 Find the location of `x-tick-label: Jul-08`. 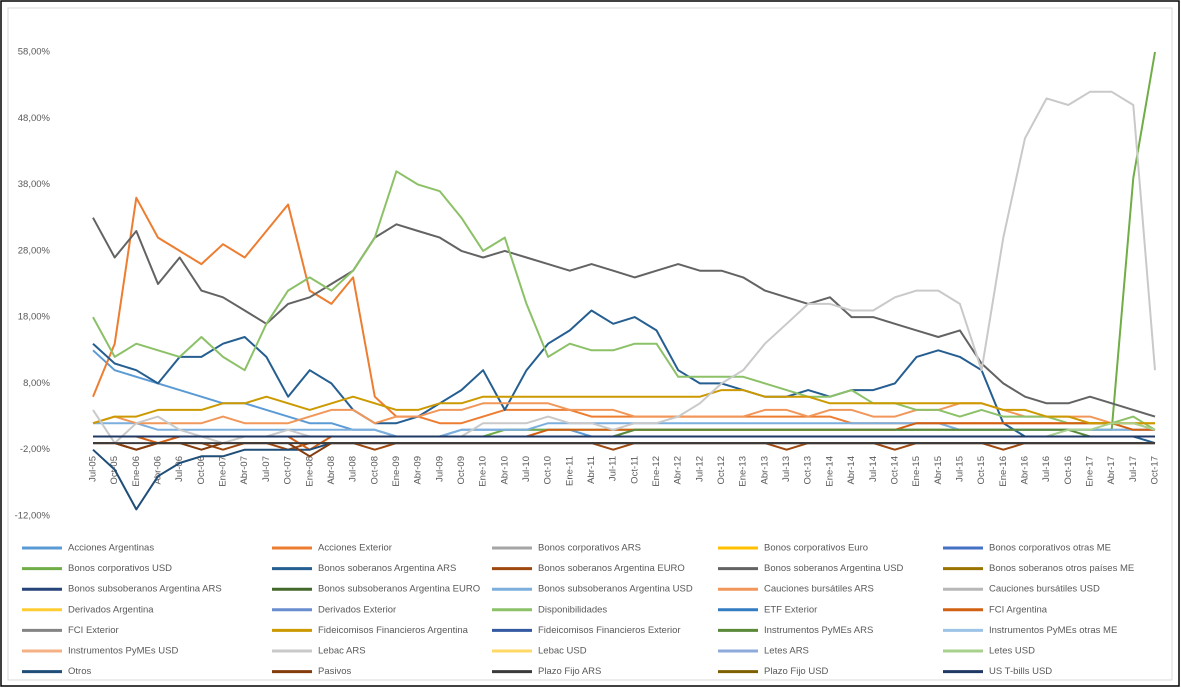

x-tick-label: Jul-08 is located at coordinates (353, 469).